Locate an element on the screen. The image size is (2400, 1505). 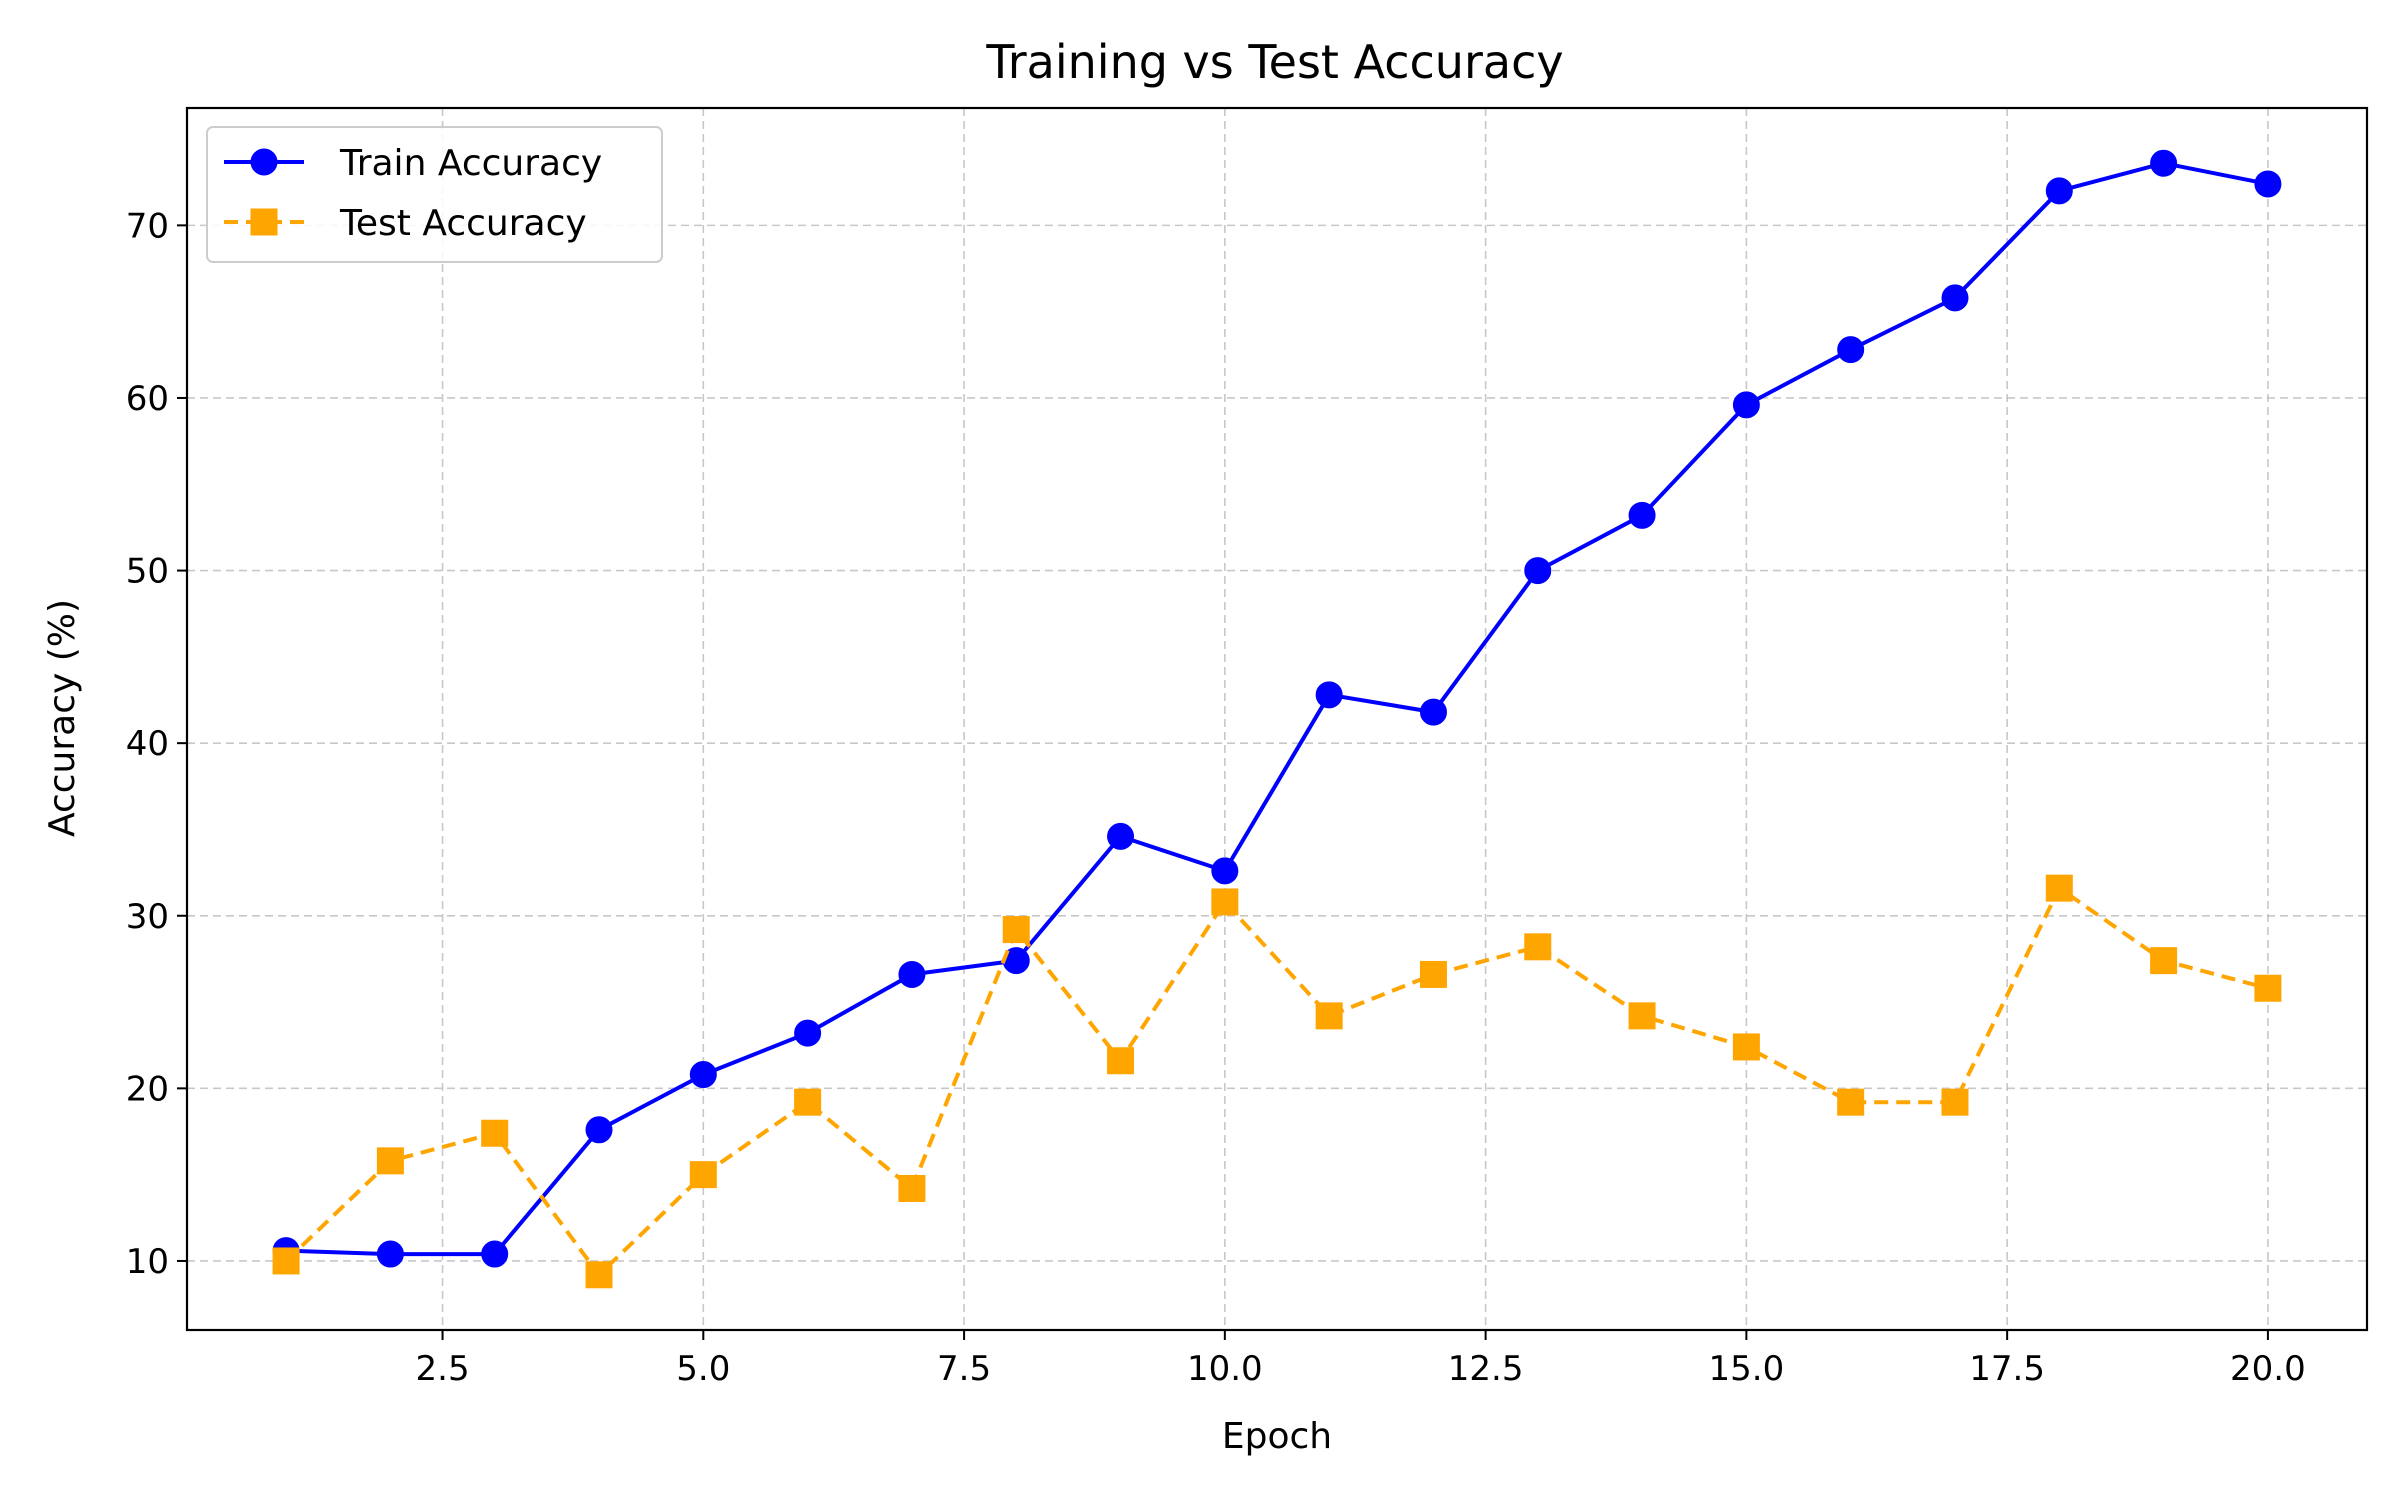
x-tick-label: 2.5 is located at coordinates (443, 1369).